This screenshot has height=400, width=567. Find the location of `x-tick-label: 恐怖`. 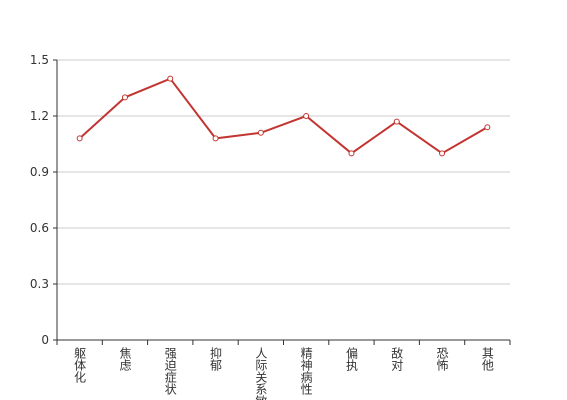

x-tick-label: 恐怖 is located at coordinates (442, 359).